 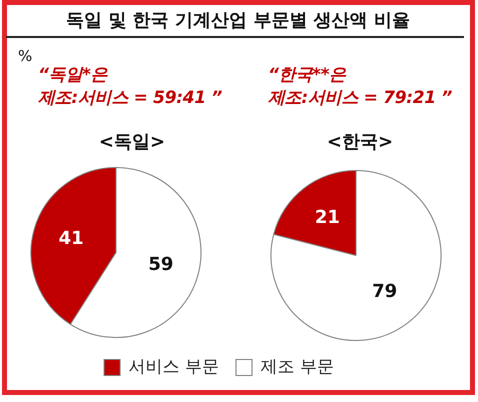 What do you see at coordinates (173, 366) in the screenshot?
I see `legend-label: 서비스 부문` at bounding box center [173, 366].